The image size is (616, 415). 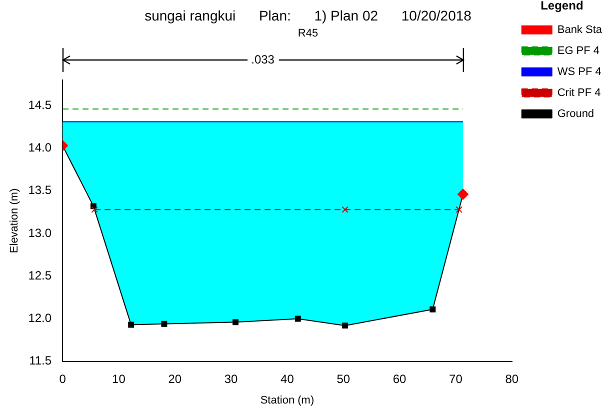 What do you see at coordinates (579, 72) in the screenshot?
I see `legend-label: WS PF 4` at bounding box center [579, 72].